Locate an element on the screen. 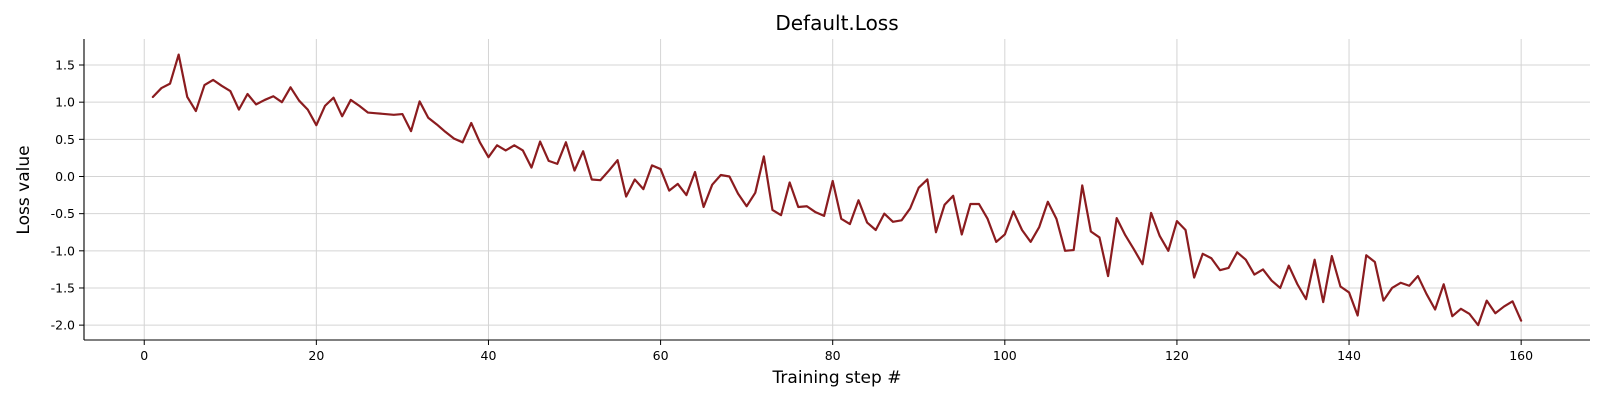  y-tick-label: 0.0 is located at coordinates (65, 176).